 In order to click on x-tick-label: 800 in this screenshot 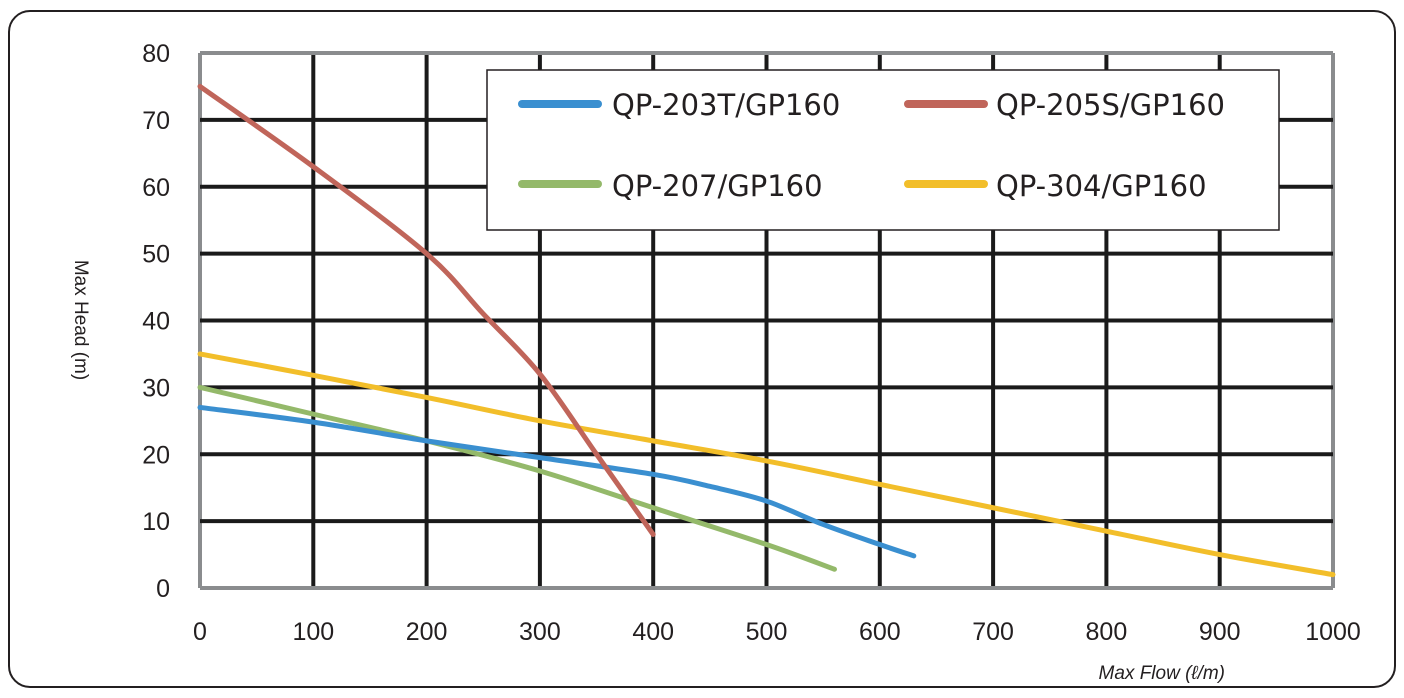, I will do `click(1107, 632)`.